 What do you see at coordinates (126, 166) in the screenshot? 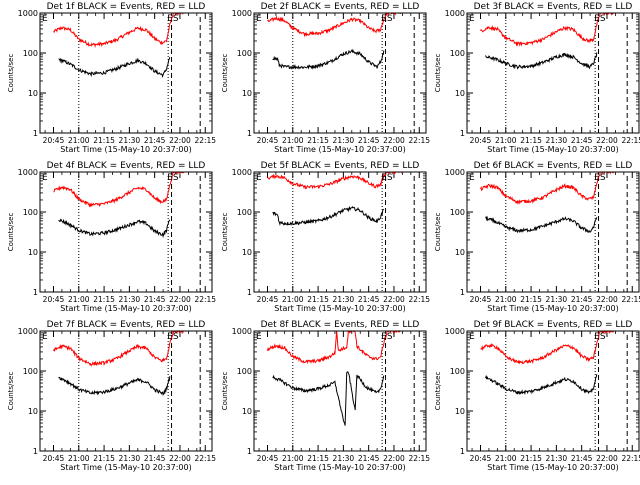
I see `panel-title: Det 4f BLACK = Events, RED = LLD` at bounding box center [126, 166].